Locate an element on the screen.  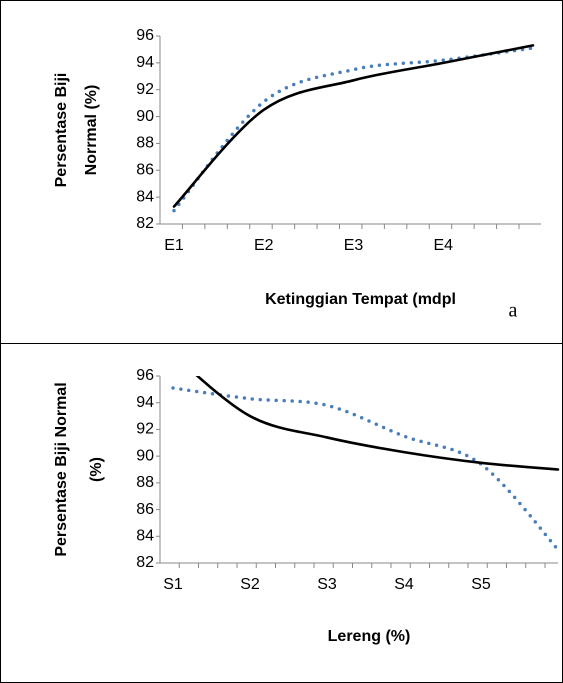
panel-label: a is located at coordinates (513, 311).